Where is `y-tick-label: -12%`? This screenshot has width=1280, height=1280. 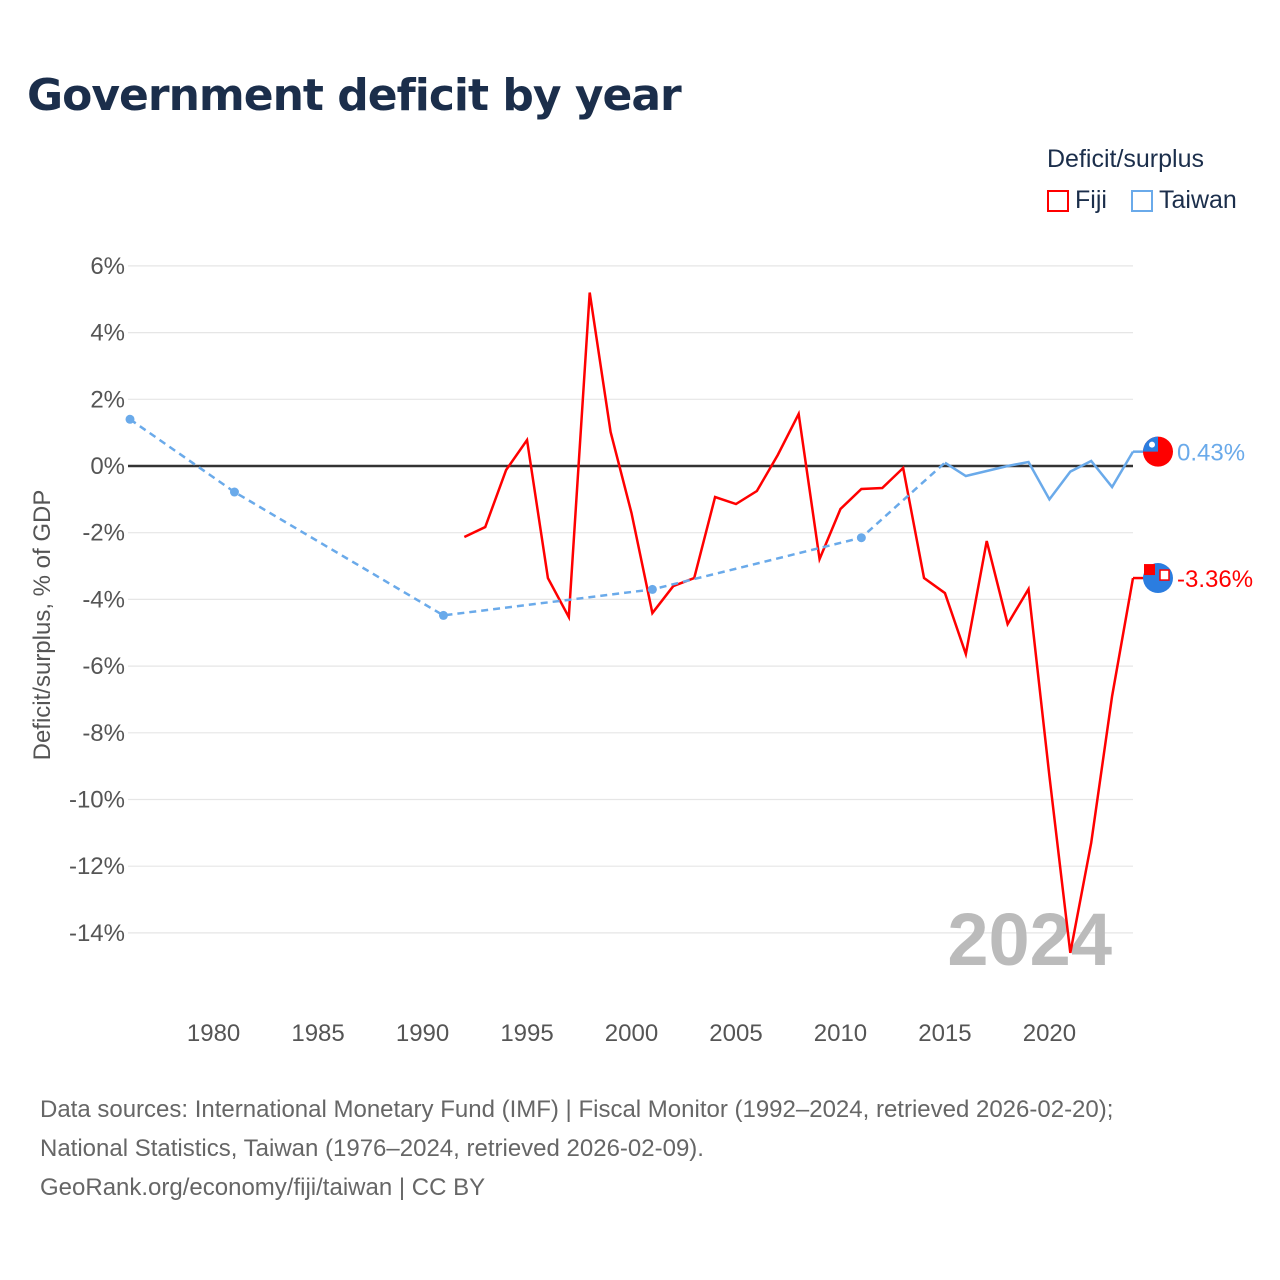
y-tick-label: -12% is located at coordinates (97, 866).